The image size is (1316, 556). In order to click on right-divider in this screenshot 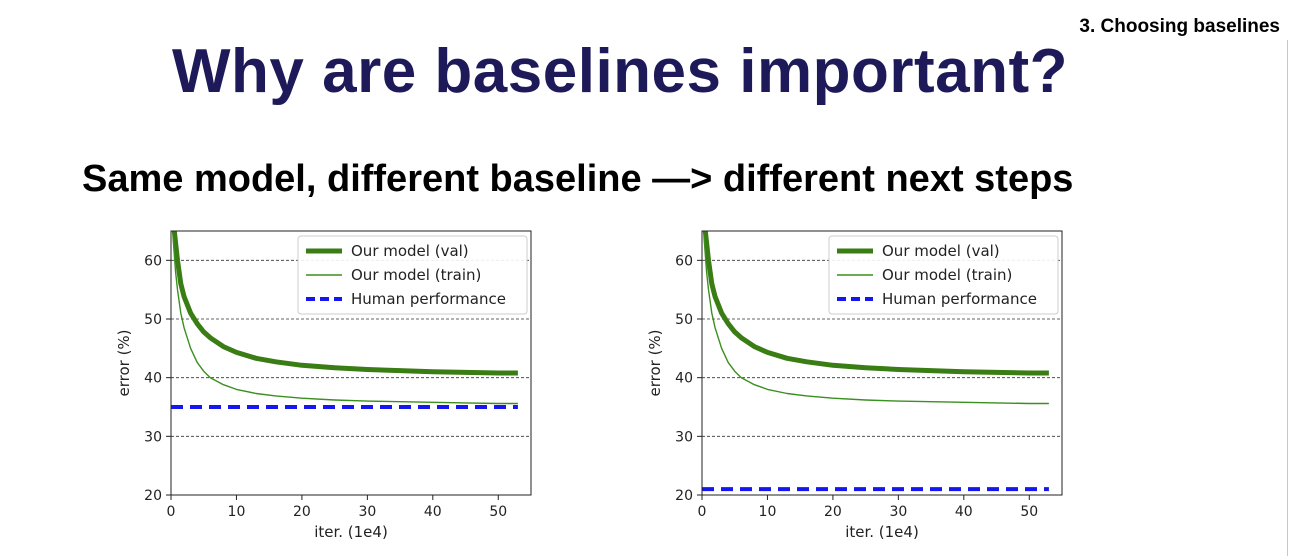, I will do `click(1287, 298)`.